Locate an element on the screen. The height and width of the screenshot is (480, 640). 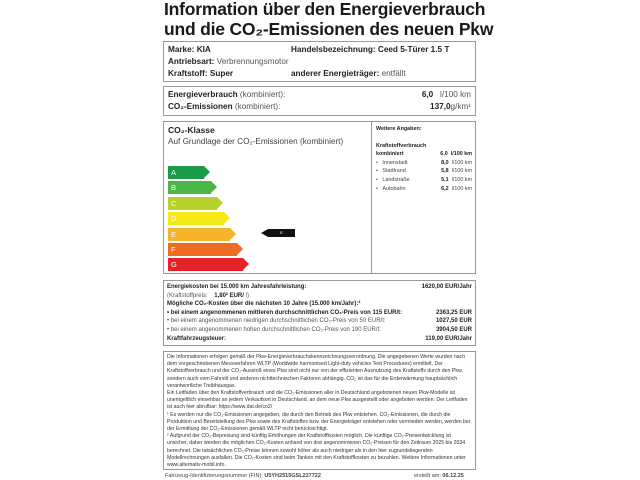
co2-class-g: G is located at coordinates (208, 265).